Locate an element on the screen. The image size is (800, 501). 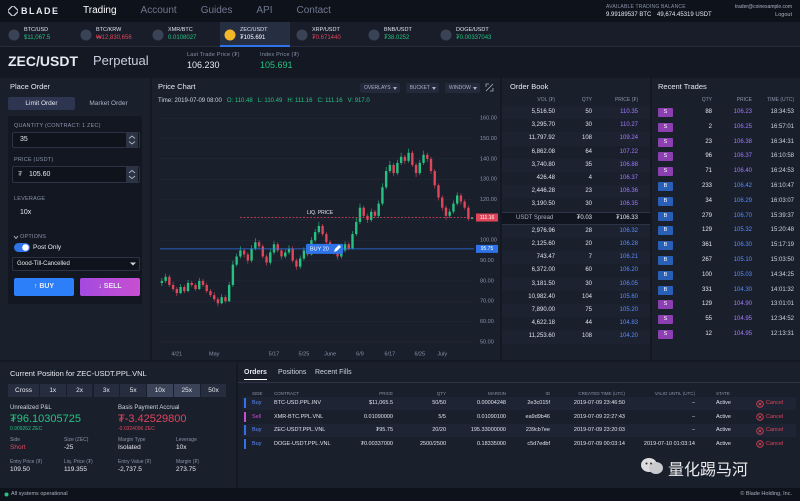
field-value: 273.75 is located at coordinates (186, 469).